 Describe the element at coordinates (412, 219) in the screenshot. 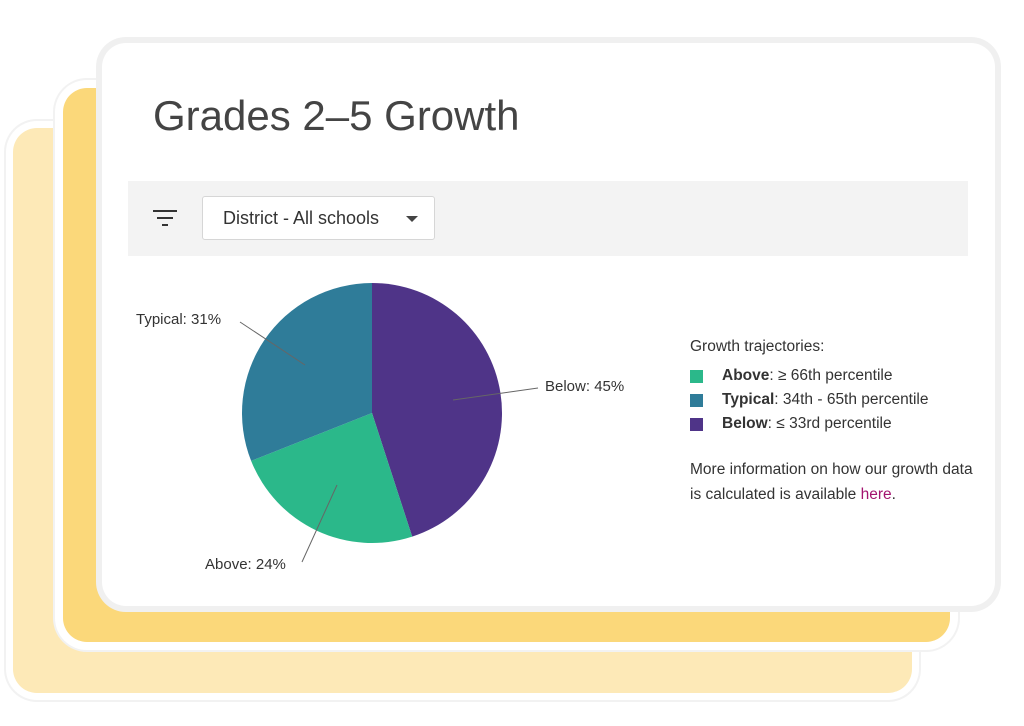

I see `caret-down-icon` at that location.